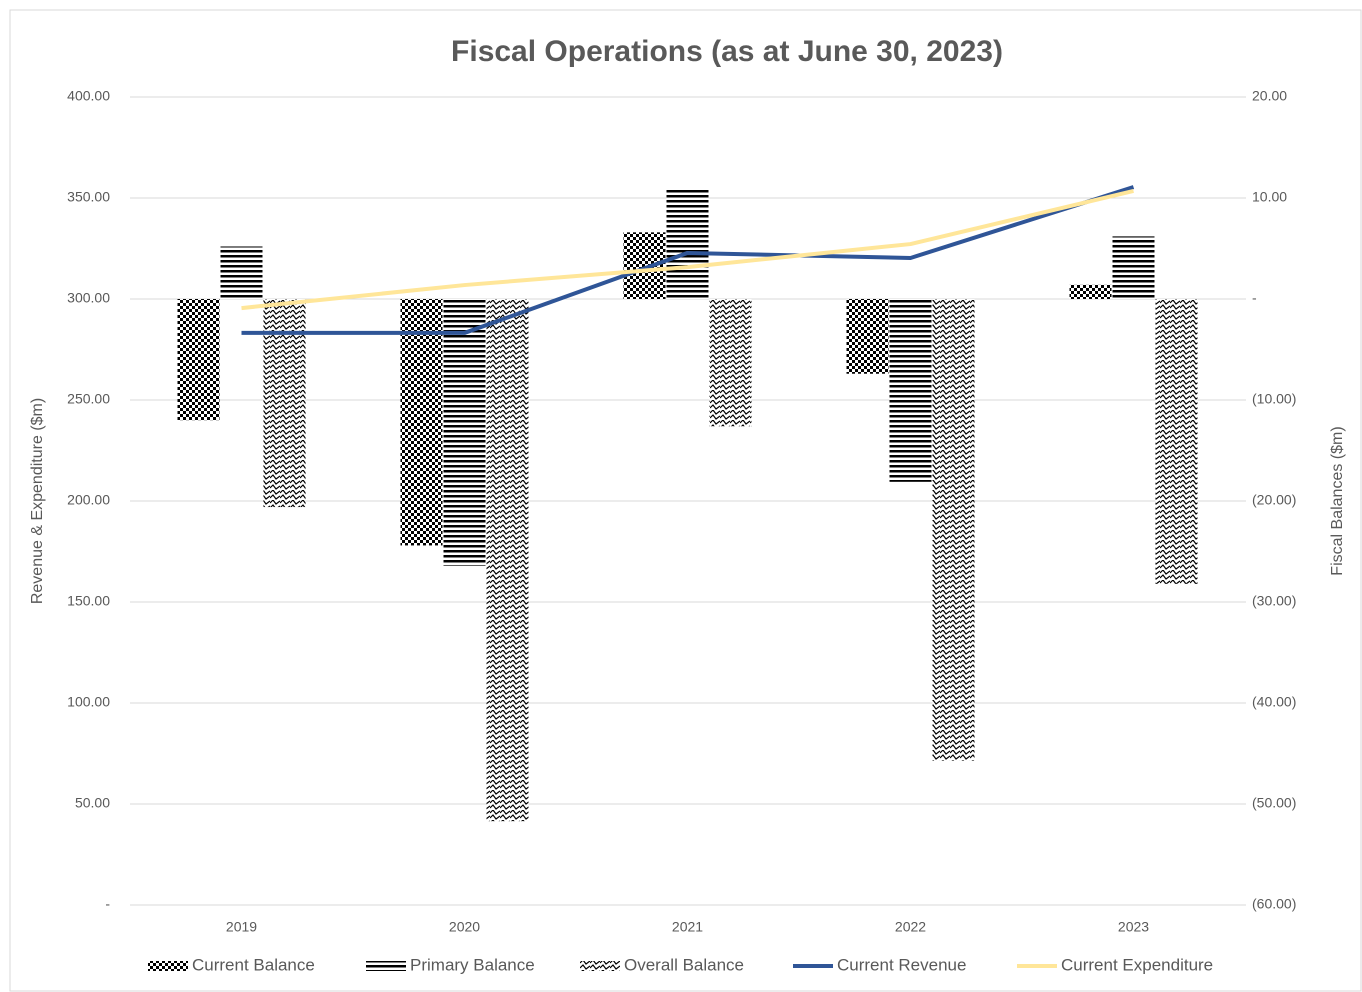 Image resolution: width=1362 pixels, height=992 pixels. I want to click on x-tick-label: 2021, so click(687, 927).